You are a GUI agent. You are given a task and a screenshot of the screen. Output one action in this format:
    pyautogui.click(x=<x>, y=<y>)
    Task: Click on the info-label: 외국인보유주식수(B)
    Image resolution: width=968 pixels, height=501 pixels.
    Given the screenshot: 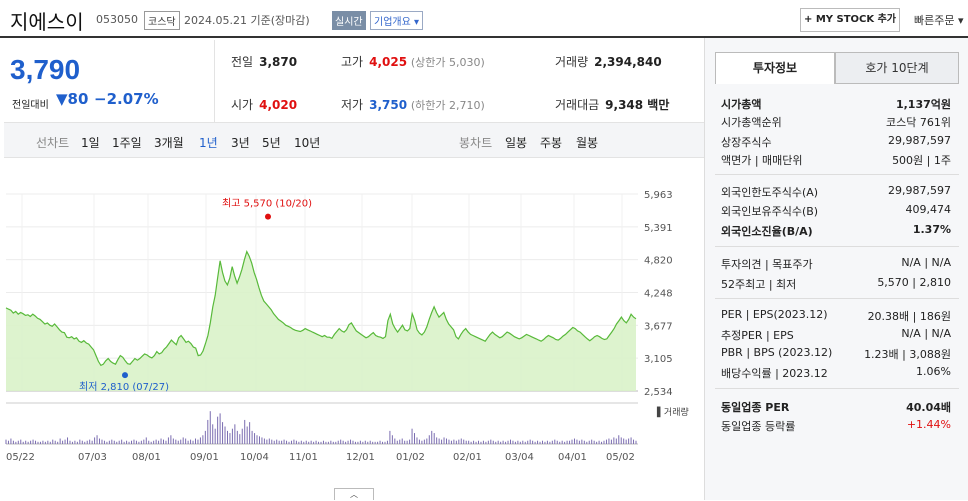 What is the action you would take?
    pyautogui.click(x=770, y=211)
    